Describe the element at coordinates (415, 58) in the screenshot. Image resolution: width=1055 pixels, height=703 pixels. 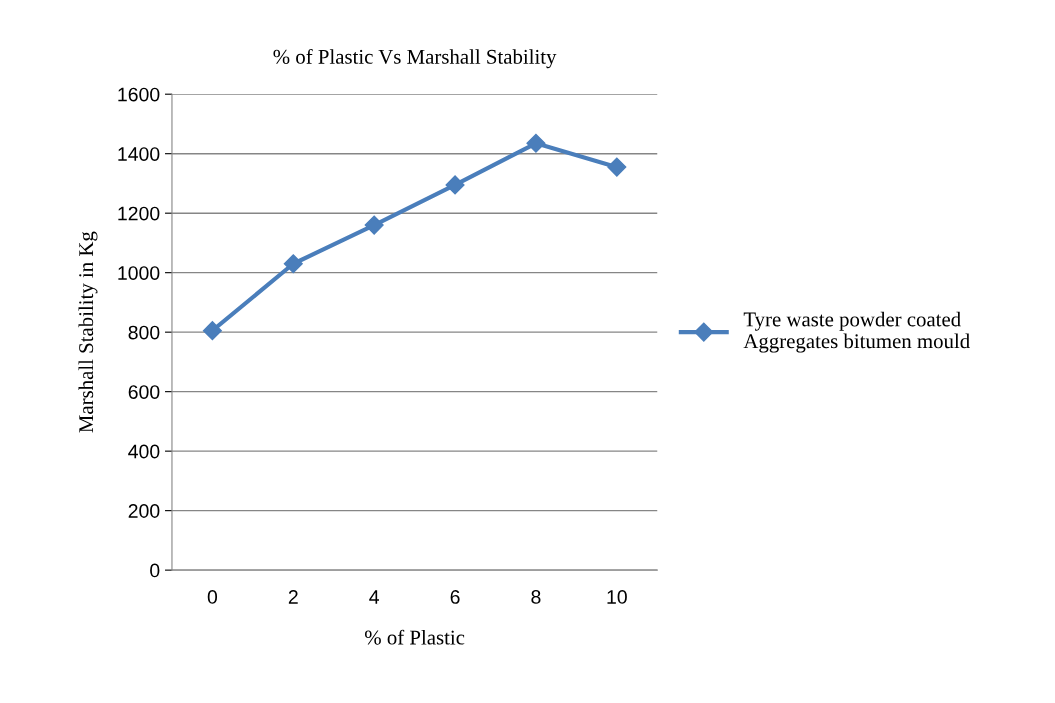
I see `chart-title: % of Plastic Vs Marshall Stability` at that location.